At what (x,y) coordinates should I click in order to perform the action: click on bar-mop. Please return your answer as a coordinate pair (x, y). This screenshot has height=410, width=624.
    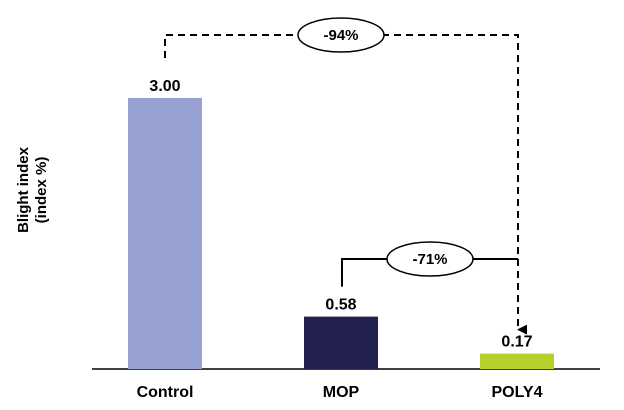
    Looking at the image, I should click on (341, 342).